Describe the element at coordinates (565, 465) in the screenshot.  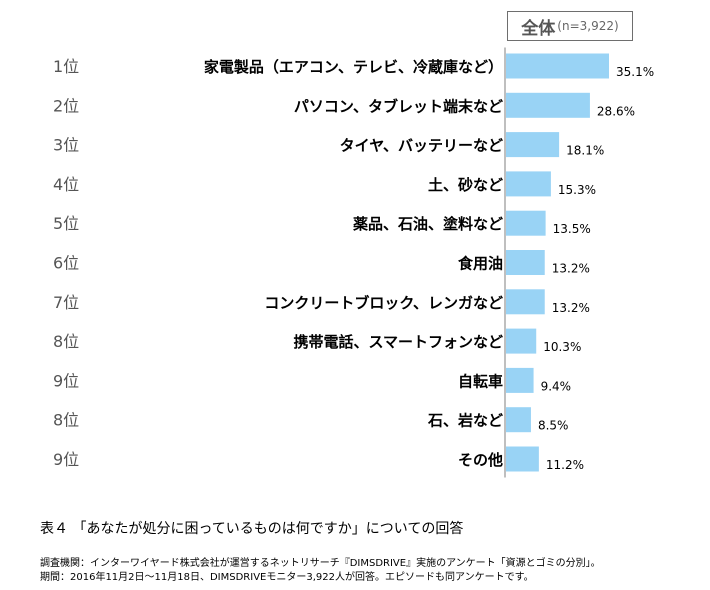
I see `value-label: 11.2%` at that location.